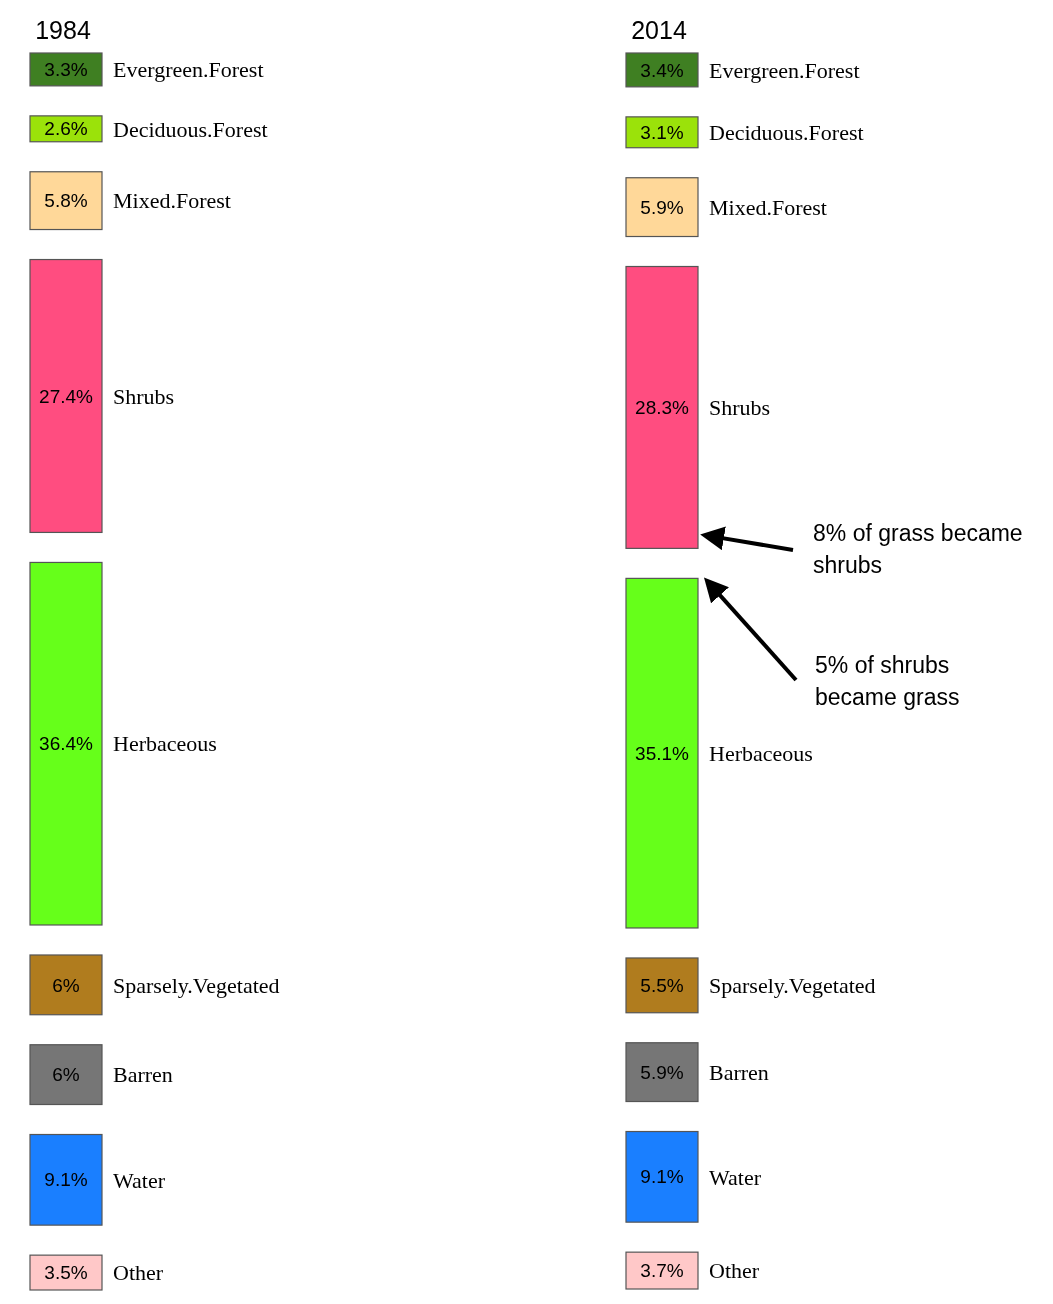 The image size is (1053, 1304). Describe the element at coordinates (66, 129) in the screenshot. I see `data-label: 2.6%` at that location.